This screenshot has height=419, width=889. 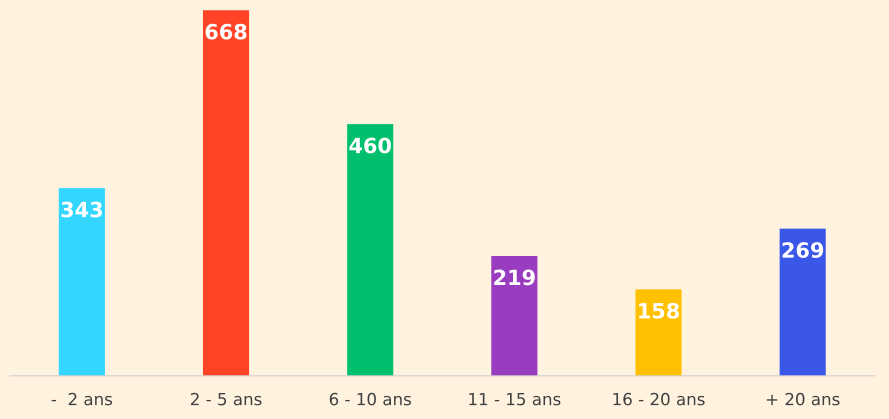 I want to click on x-tick-label: 6 - 10 ans, so click(x=370, y=399).